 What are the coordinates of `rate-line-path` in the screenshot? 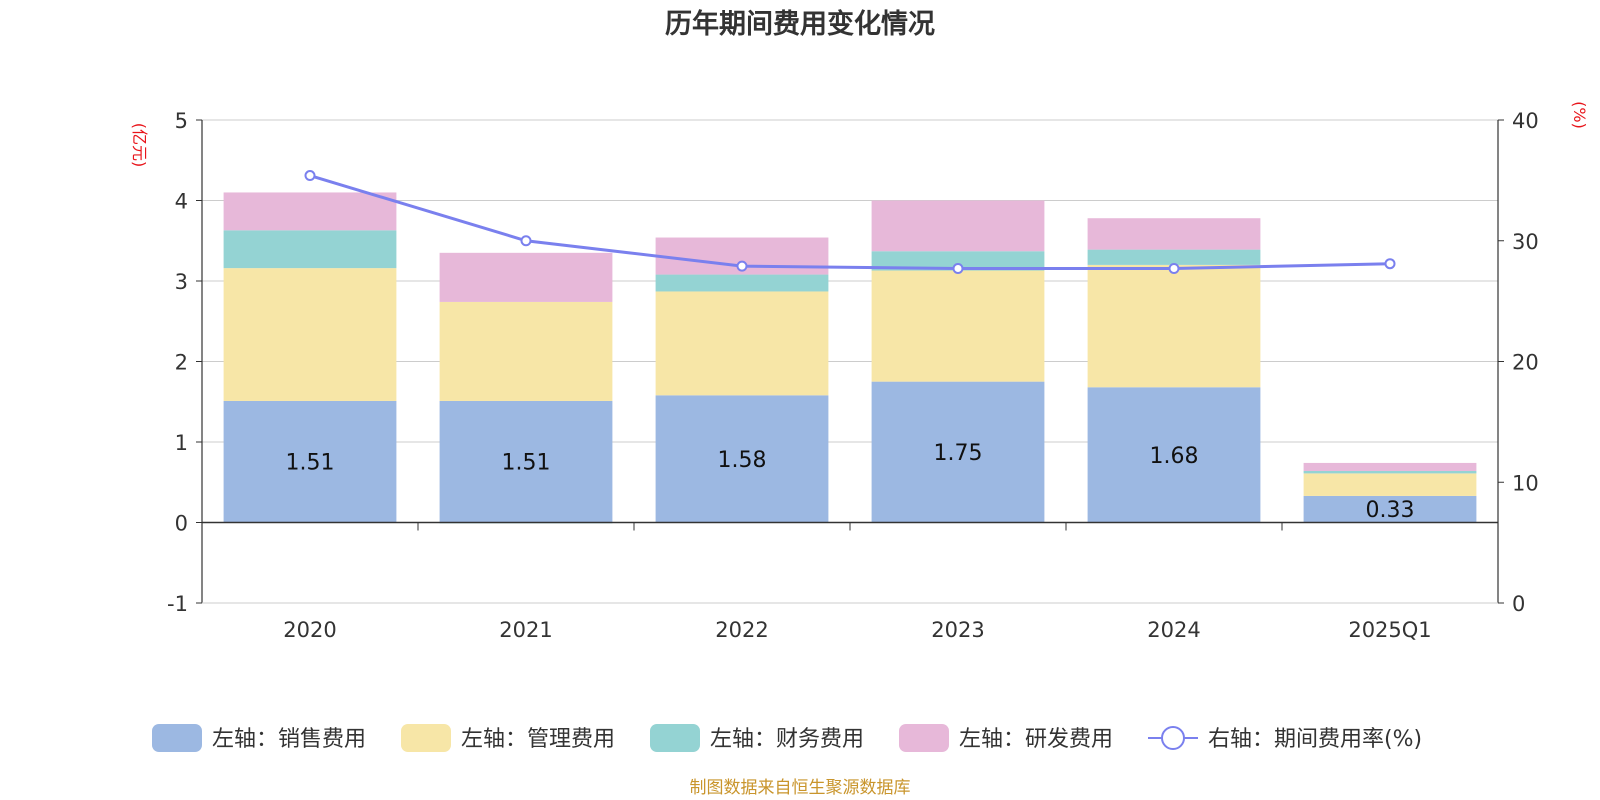 It's located at (850, 222).